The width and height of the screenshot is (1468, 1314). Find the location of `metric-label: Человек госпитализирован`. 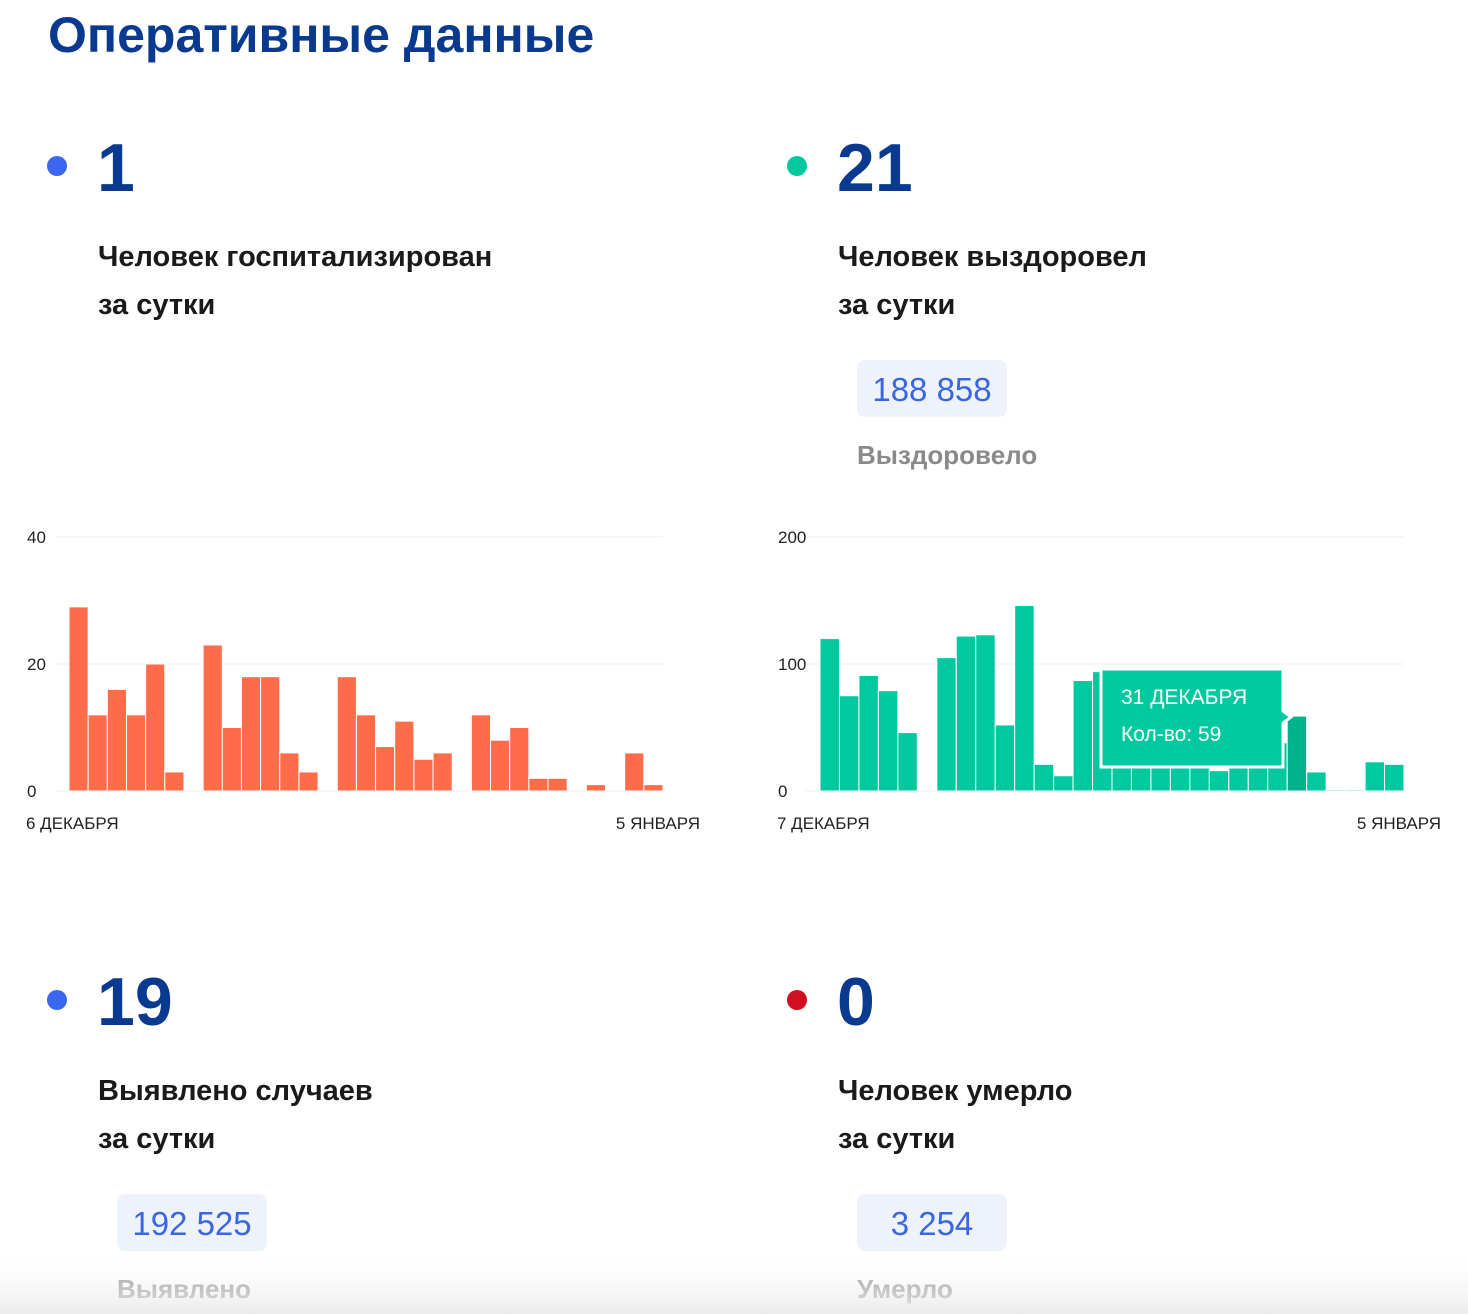

metric-label: Человек госпитализирован is located at coordinates (295, 257).